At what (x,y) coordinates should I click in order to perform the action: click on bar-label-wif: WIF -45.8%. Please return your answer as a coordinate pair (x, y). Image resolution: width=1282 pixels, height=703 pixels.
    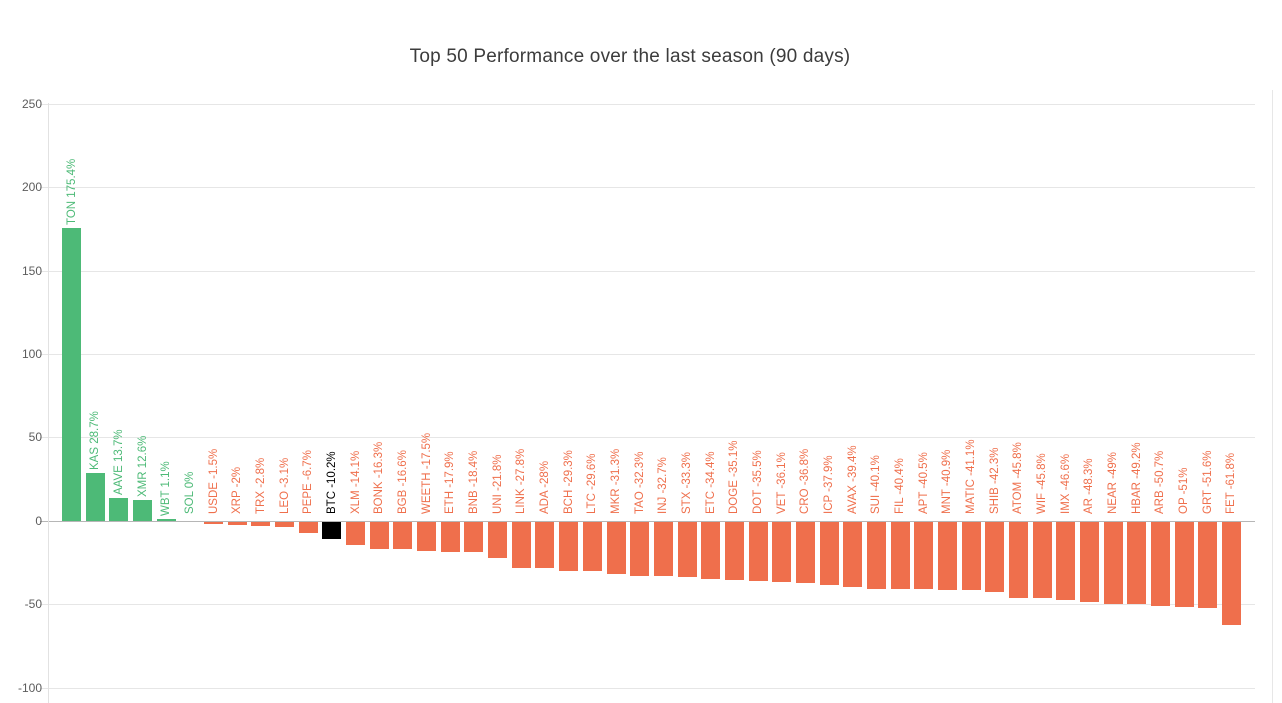
    Looking at the image, I should click on (1042, 484).